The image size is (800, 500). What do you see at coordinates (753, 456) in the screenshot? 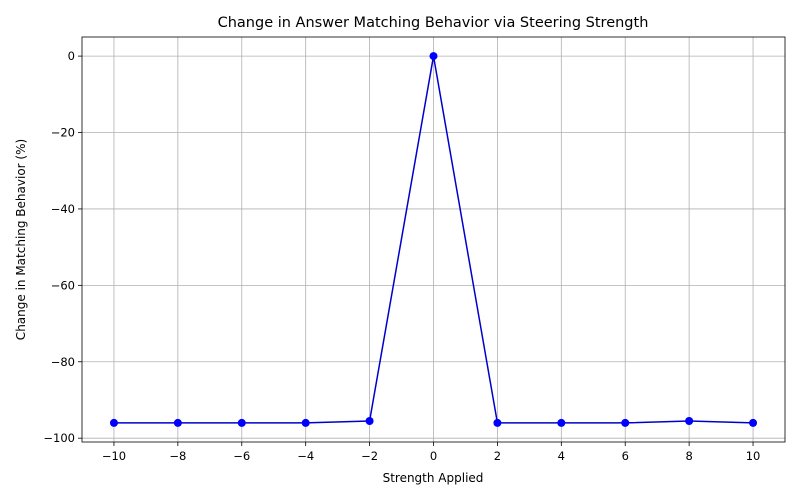
I see `x-tick-label: 10` at bounding box center [753, 456].